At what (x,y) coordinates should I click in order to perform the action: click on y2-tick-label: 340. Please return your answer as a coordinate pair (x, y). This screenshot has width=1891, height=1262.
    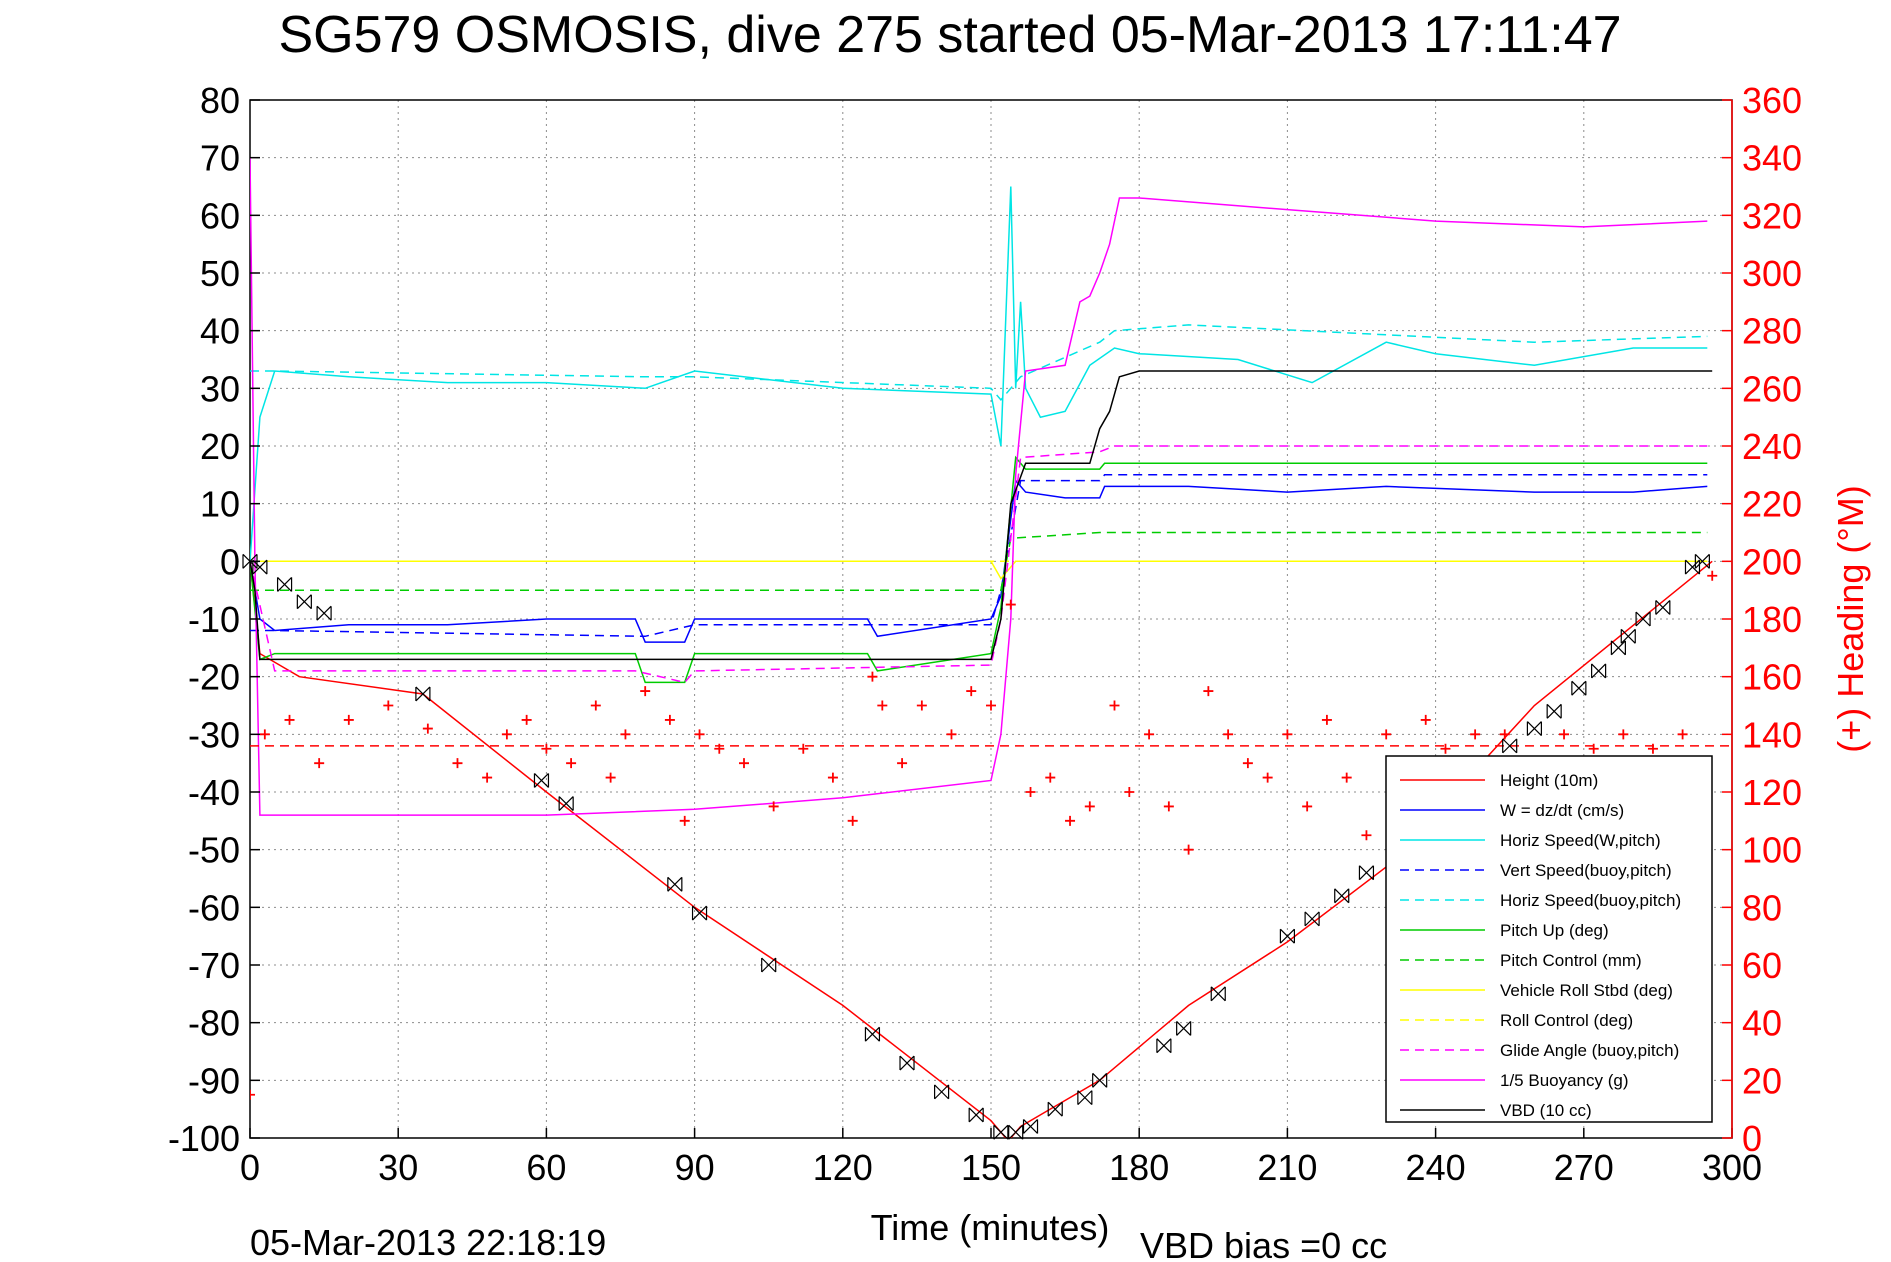
    Looking at the image, I should click on (1772, 158).